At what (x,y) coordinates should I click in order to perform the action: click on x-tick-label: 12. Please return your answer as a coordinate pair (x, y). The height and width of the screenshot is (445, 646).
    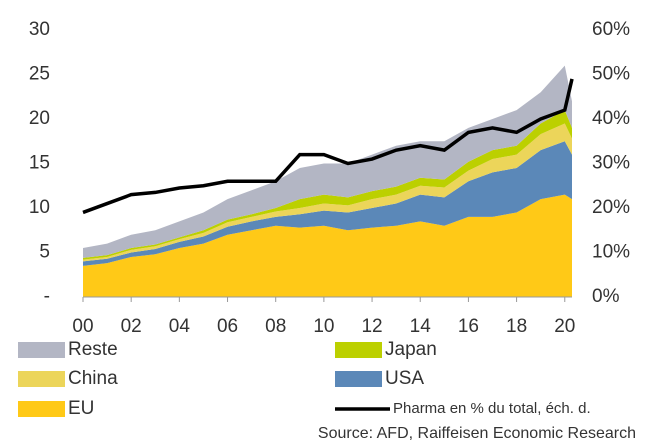
    Looking at the image, I should click on (371, 326).